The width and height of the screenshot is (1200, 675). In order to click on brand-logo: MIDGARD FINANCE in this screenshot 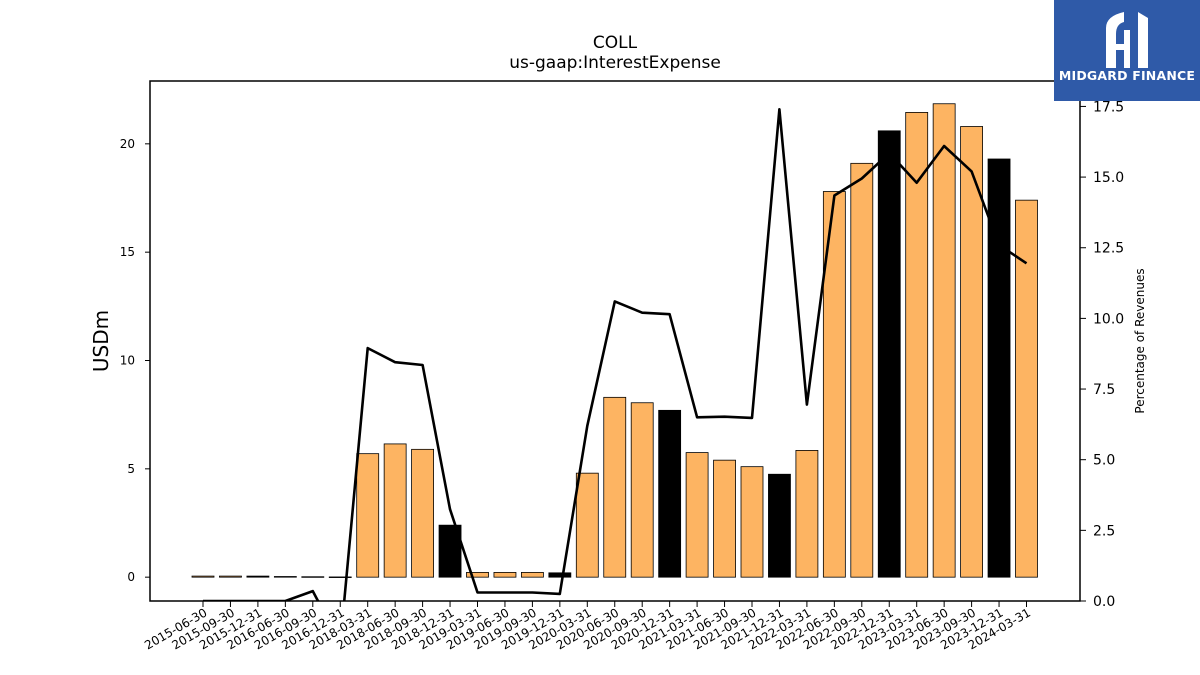, I will do `click(1127, 50)`.